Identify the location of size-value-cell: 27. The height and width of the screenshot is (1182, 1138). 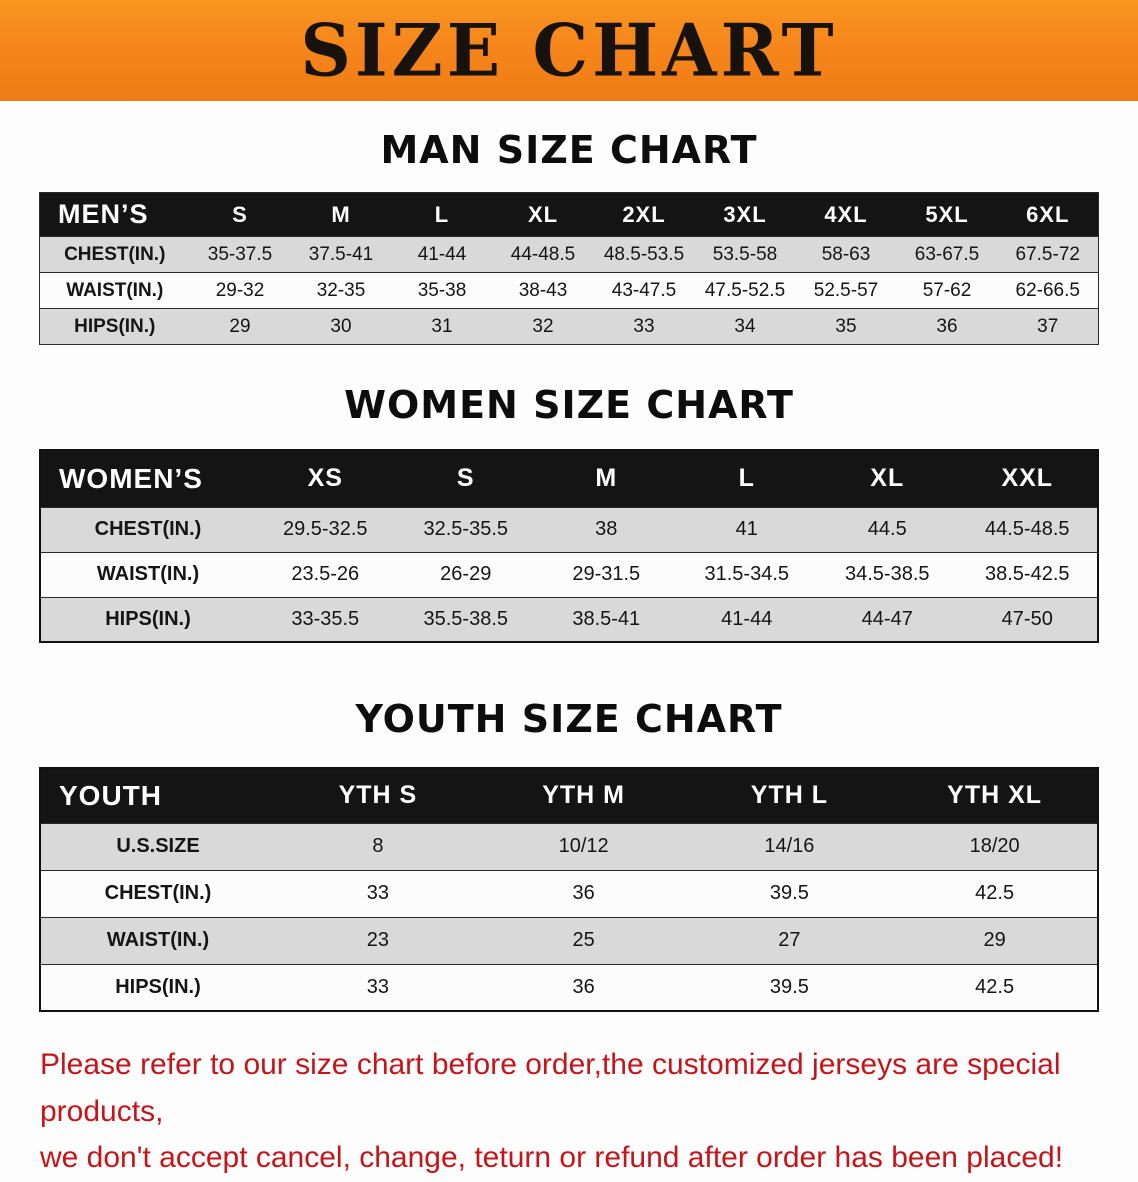
(789, 940).